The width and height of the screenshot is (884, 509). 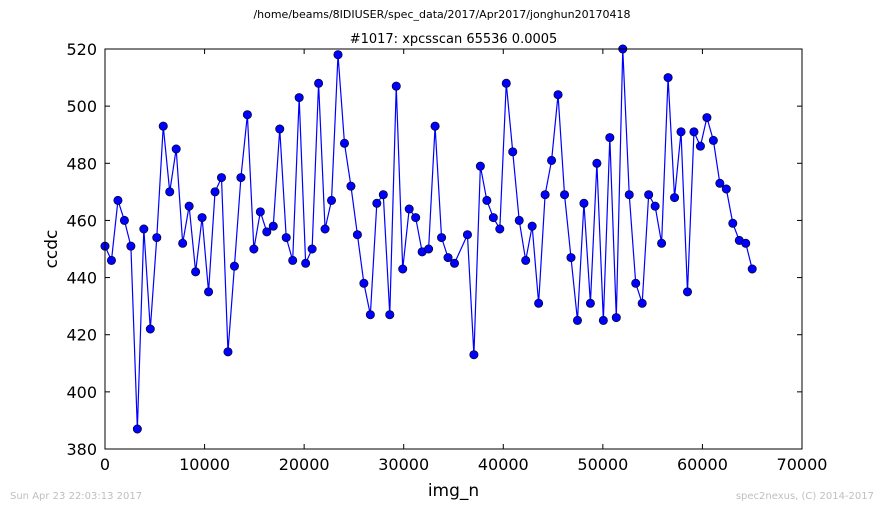 I want to click on y-tick-label: 500, so click(x=81, y=106).